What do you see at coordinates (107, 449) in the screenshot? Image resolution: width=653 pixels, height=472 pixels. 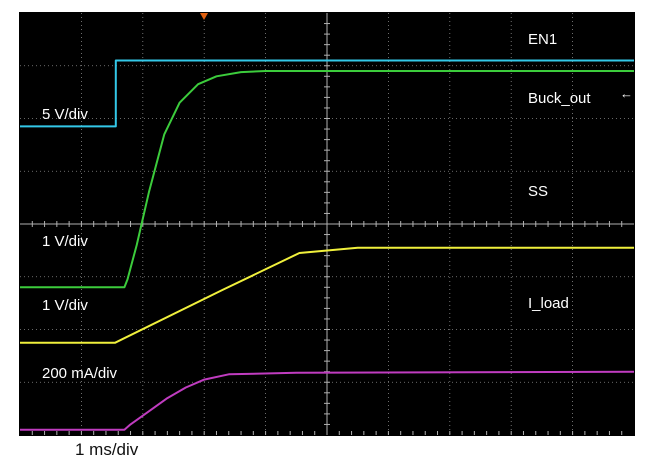 I see `timebase-label: 1 ms/div` at bounding box center [107, 449].